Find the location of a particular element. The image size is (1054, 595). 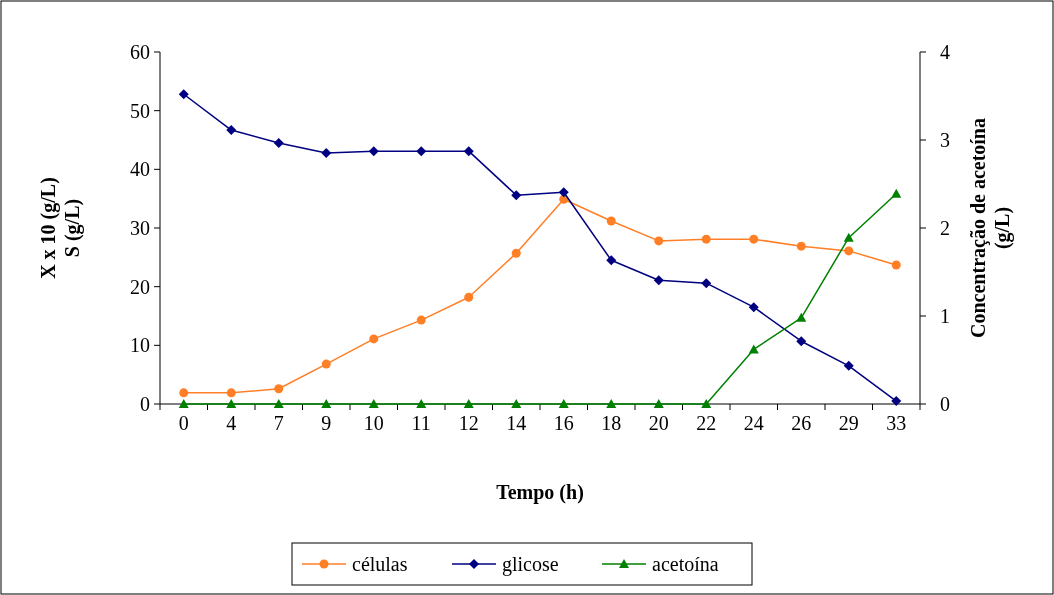

x-tick-label: 24 is located at coordinates (753, 423).